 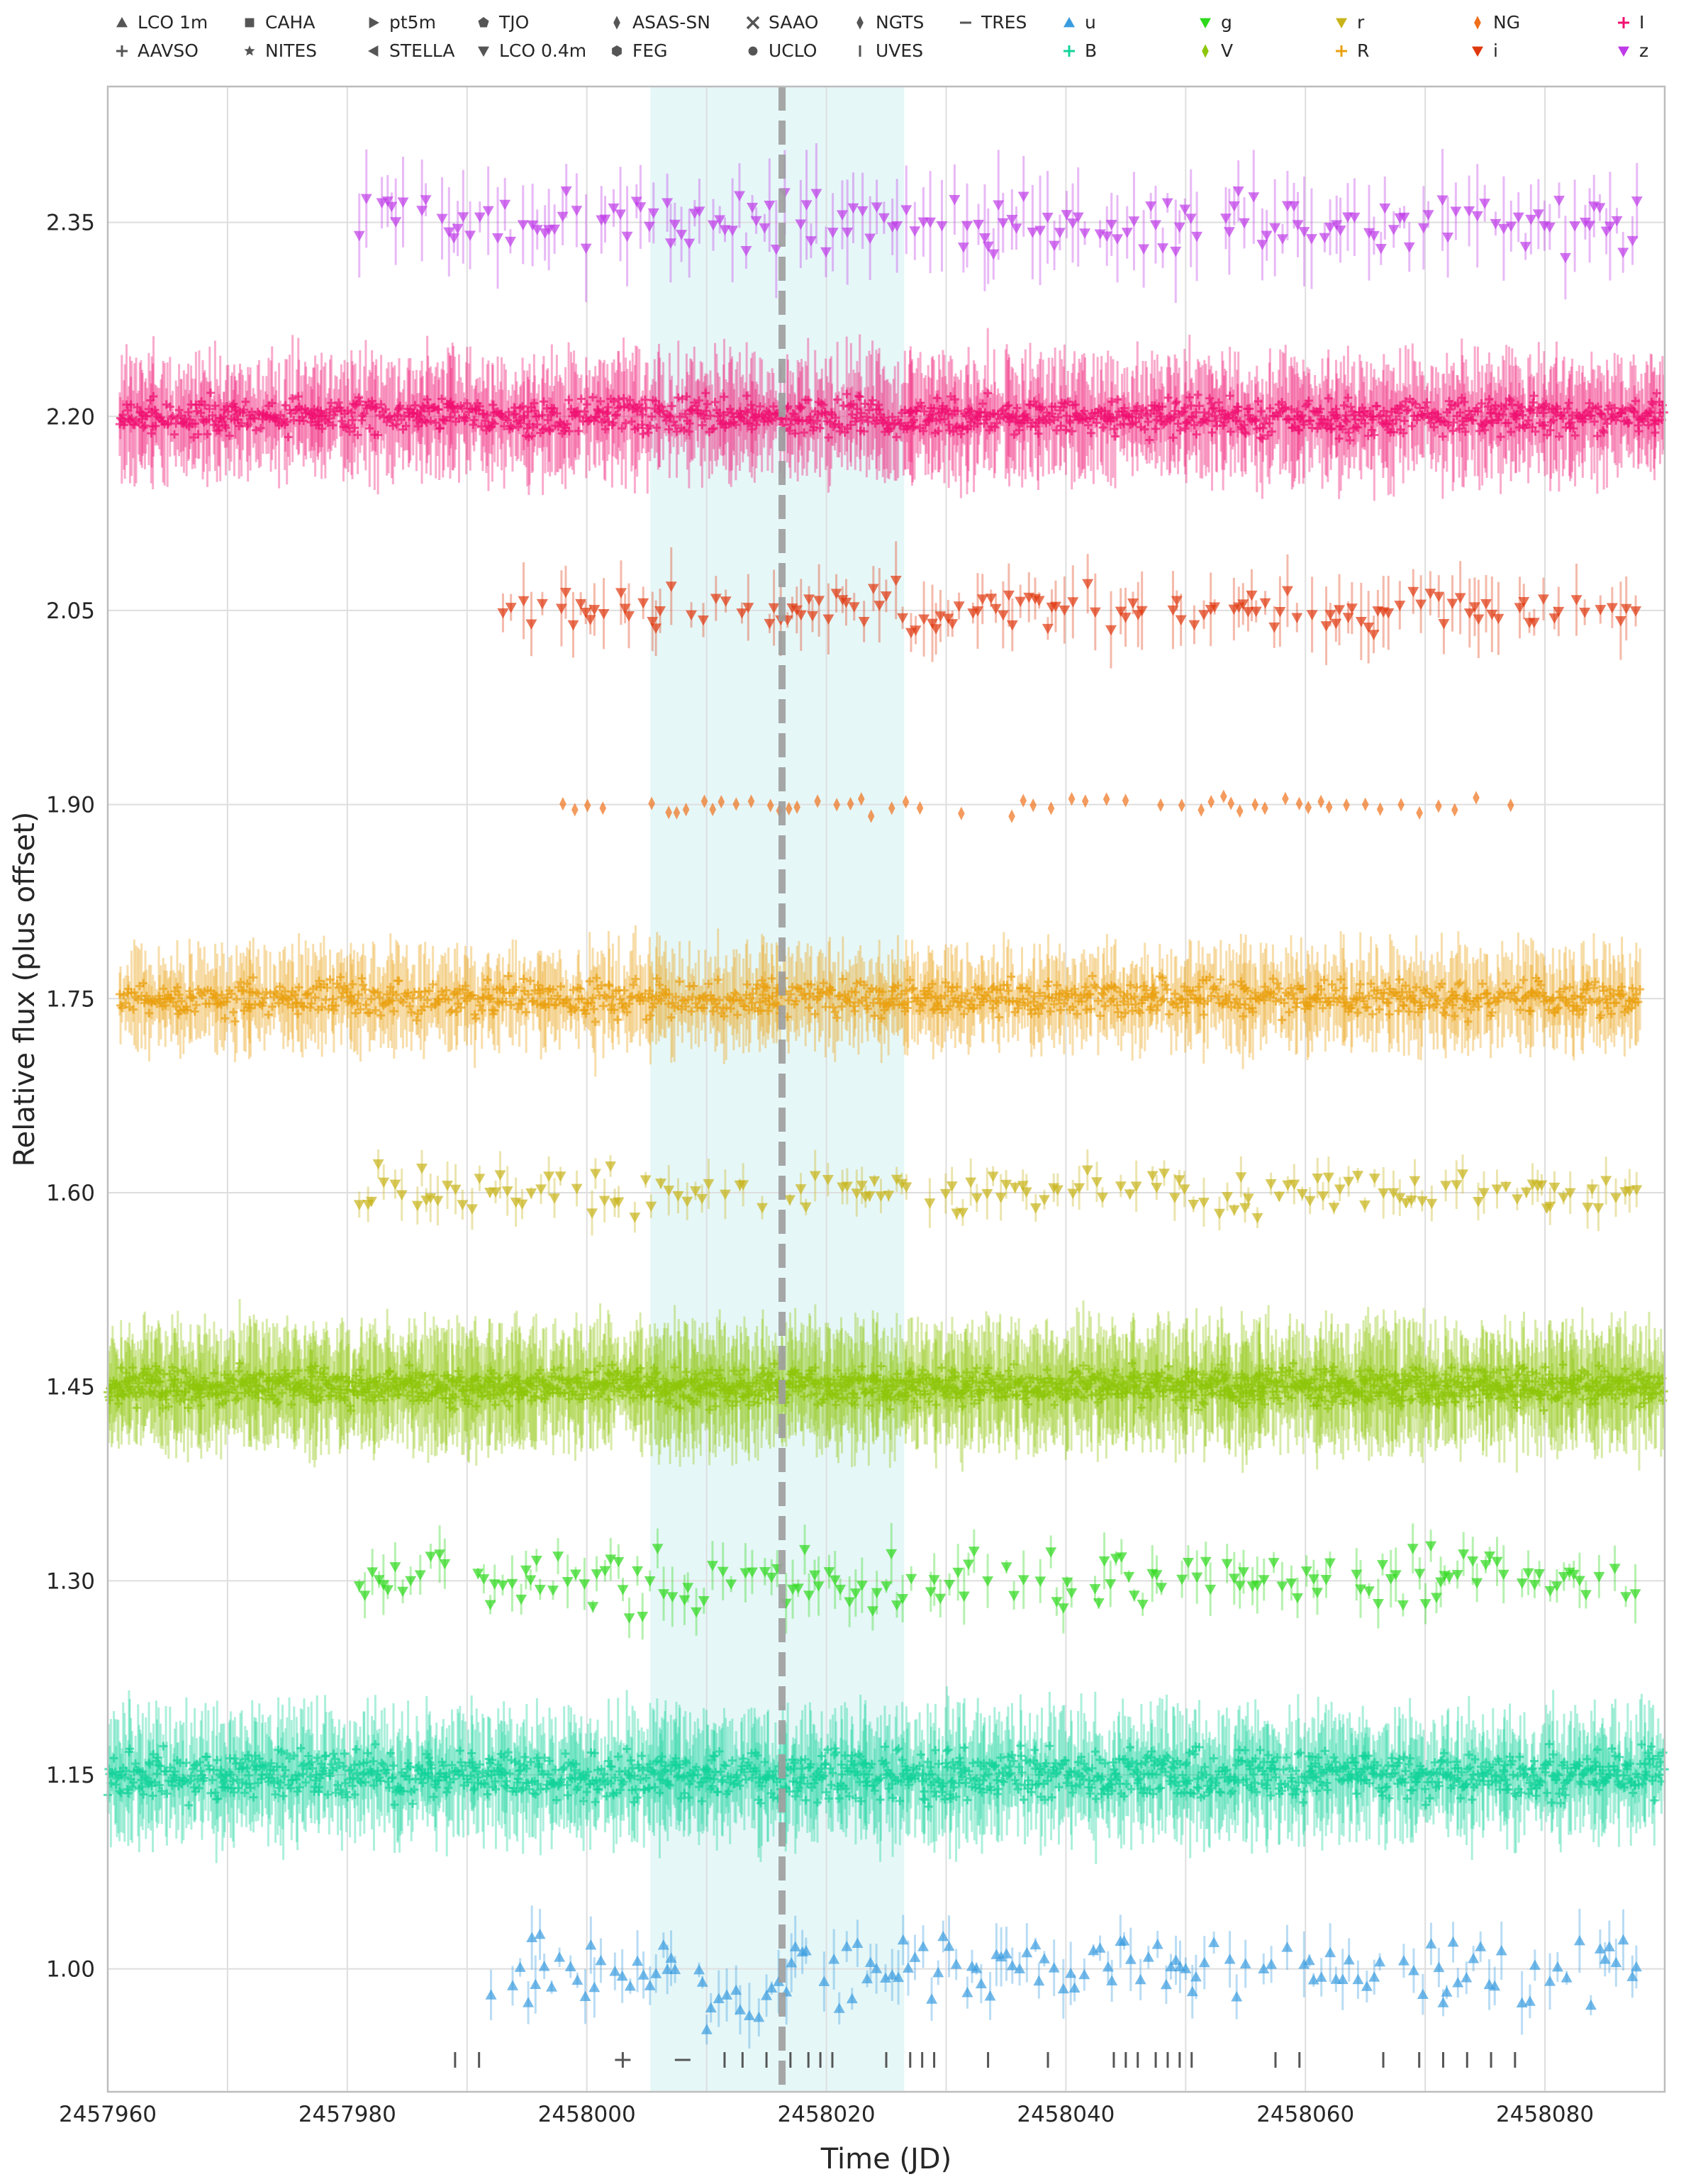 I want to click on legend-label: NITES, so click(x=291, y=51).